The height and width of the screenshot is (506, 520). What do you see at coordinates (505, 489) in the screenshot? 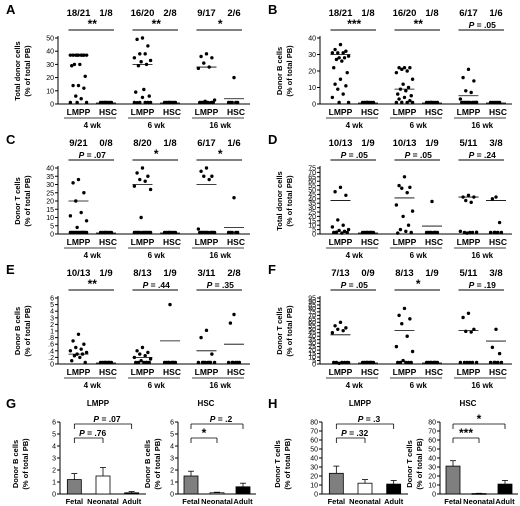
I see `bar-adult` at bounding box center [505, 489].